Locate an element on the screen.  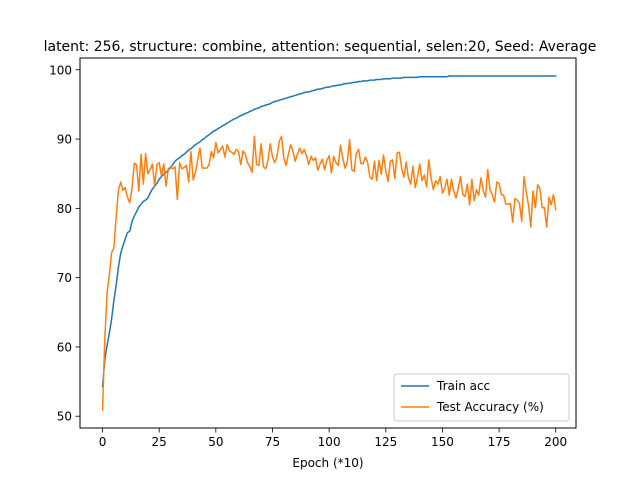
legend: Train acc Test Accuracy (%) is located at coordinates (481, 397).